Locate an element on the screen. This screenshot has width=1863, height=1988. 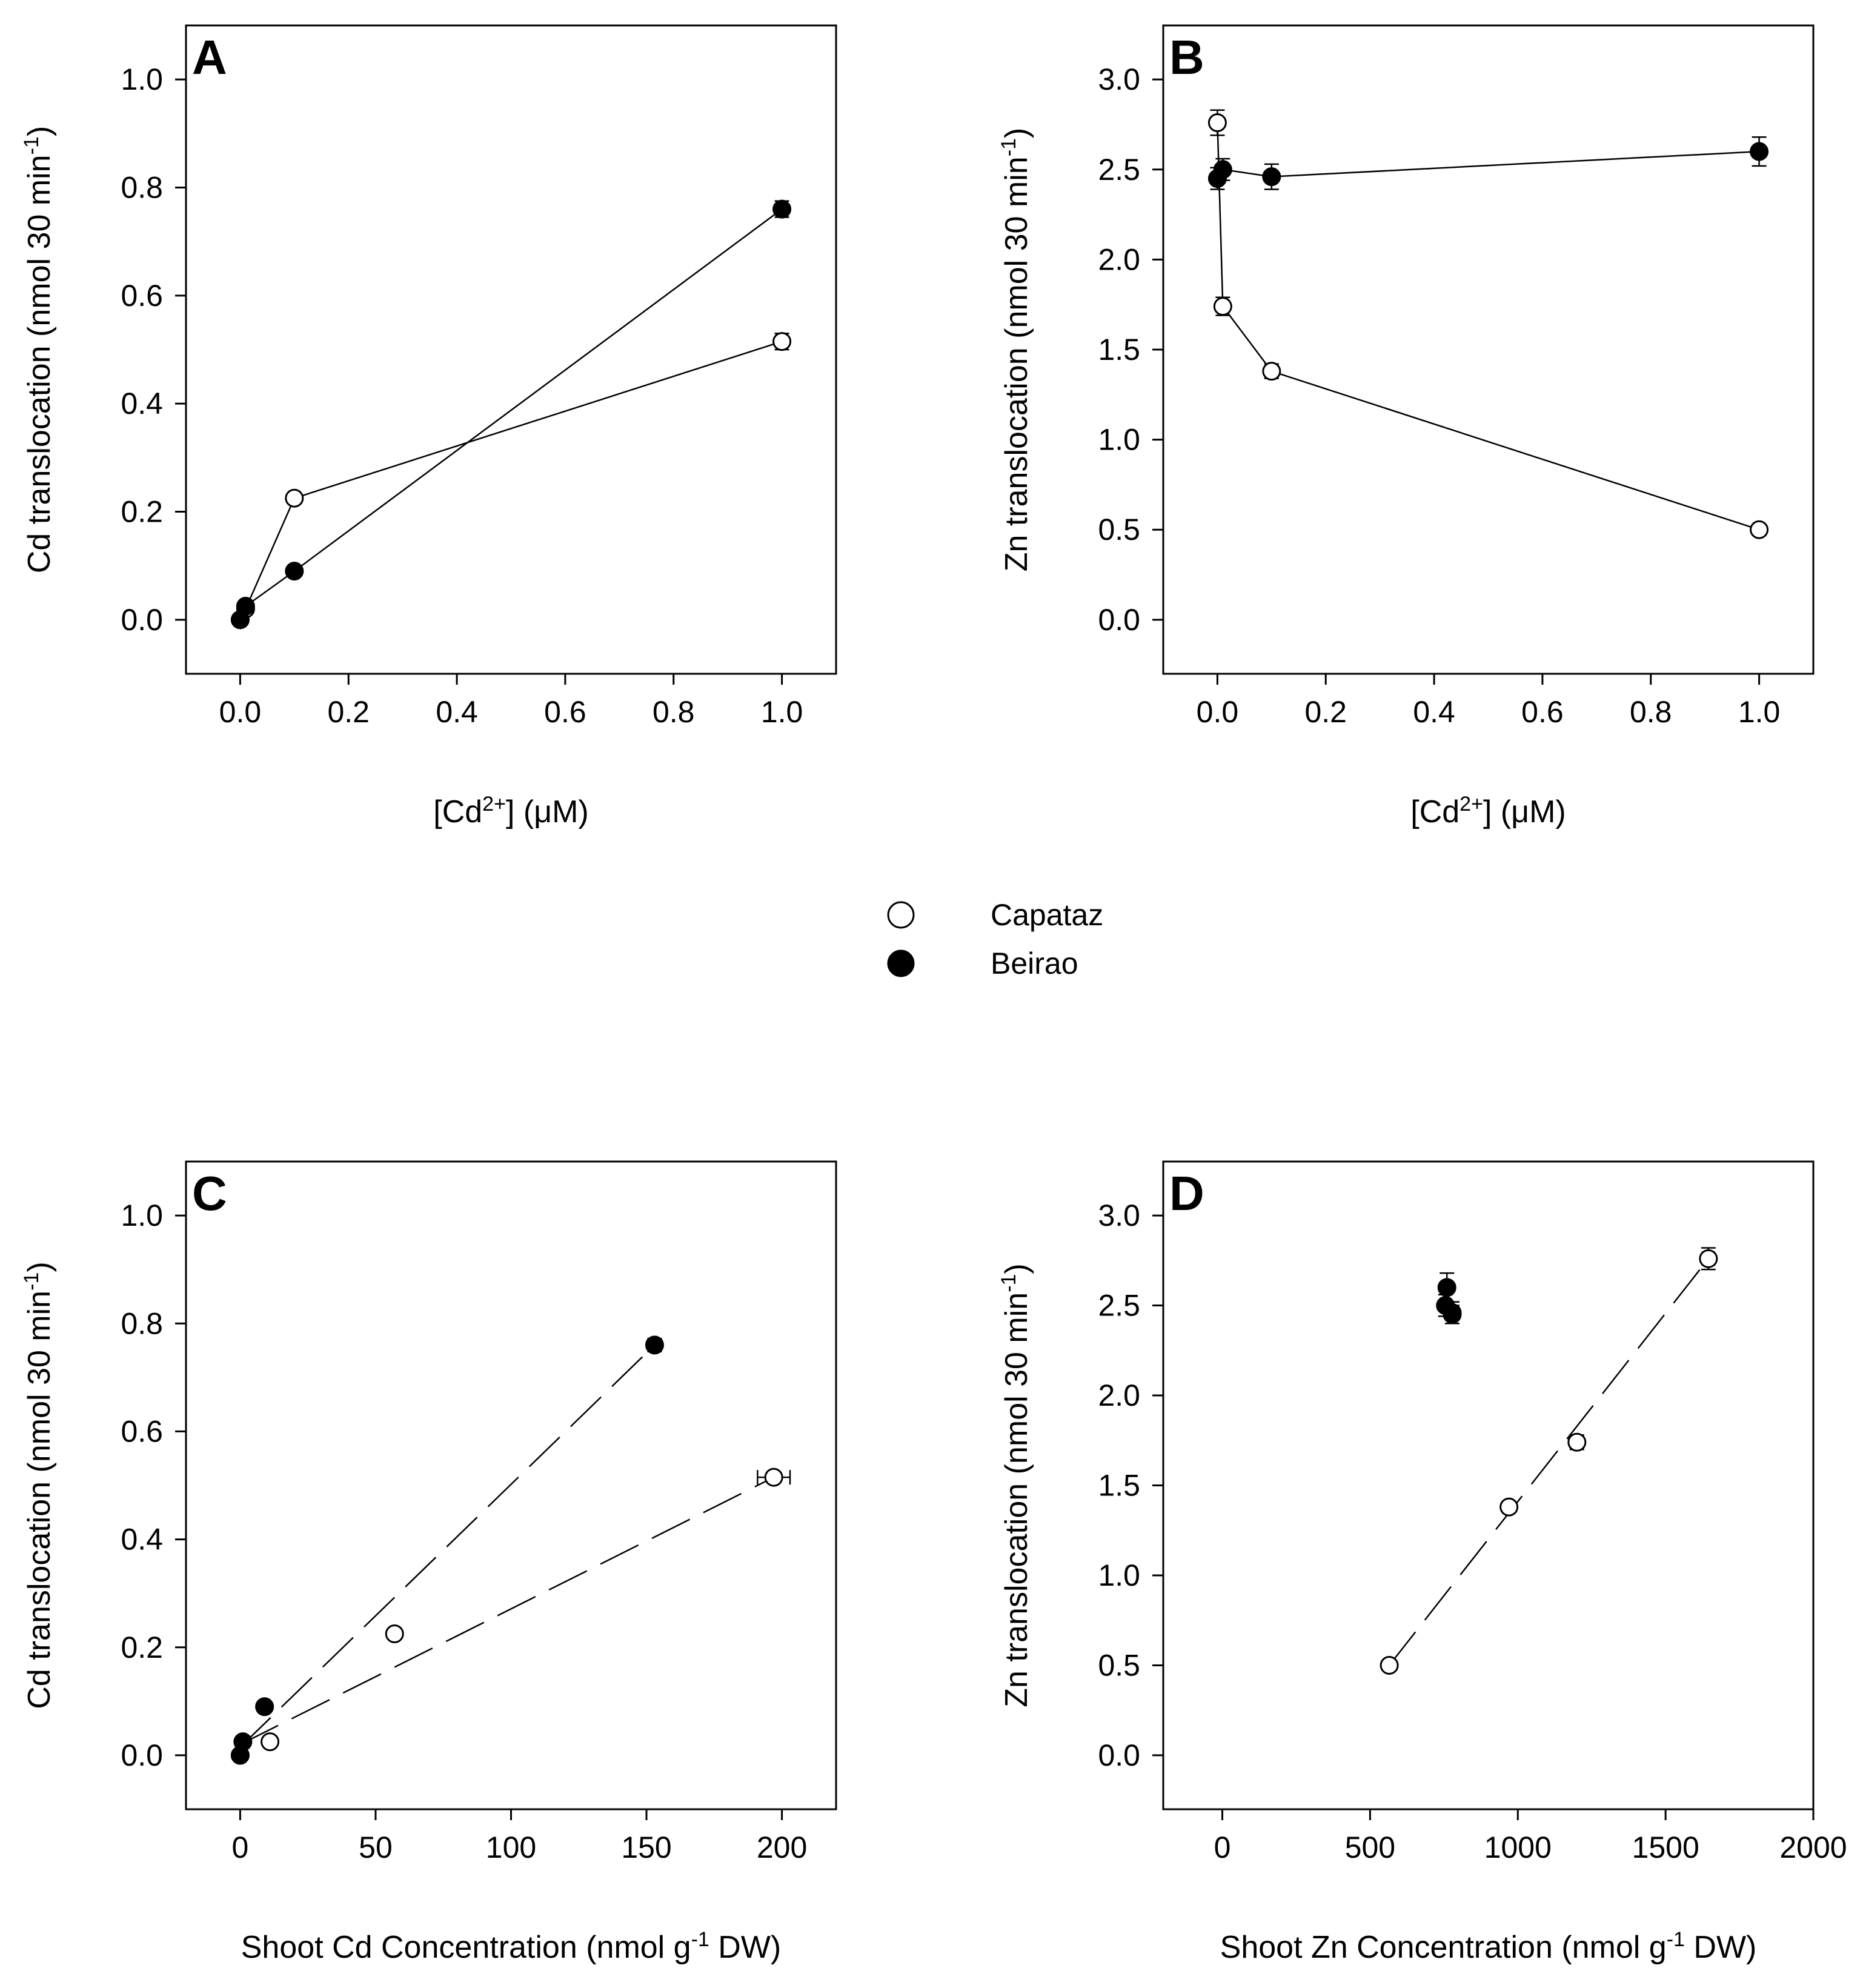
series-line-capataz is located at coordinates (1488, 326).